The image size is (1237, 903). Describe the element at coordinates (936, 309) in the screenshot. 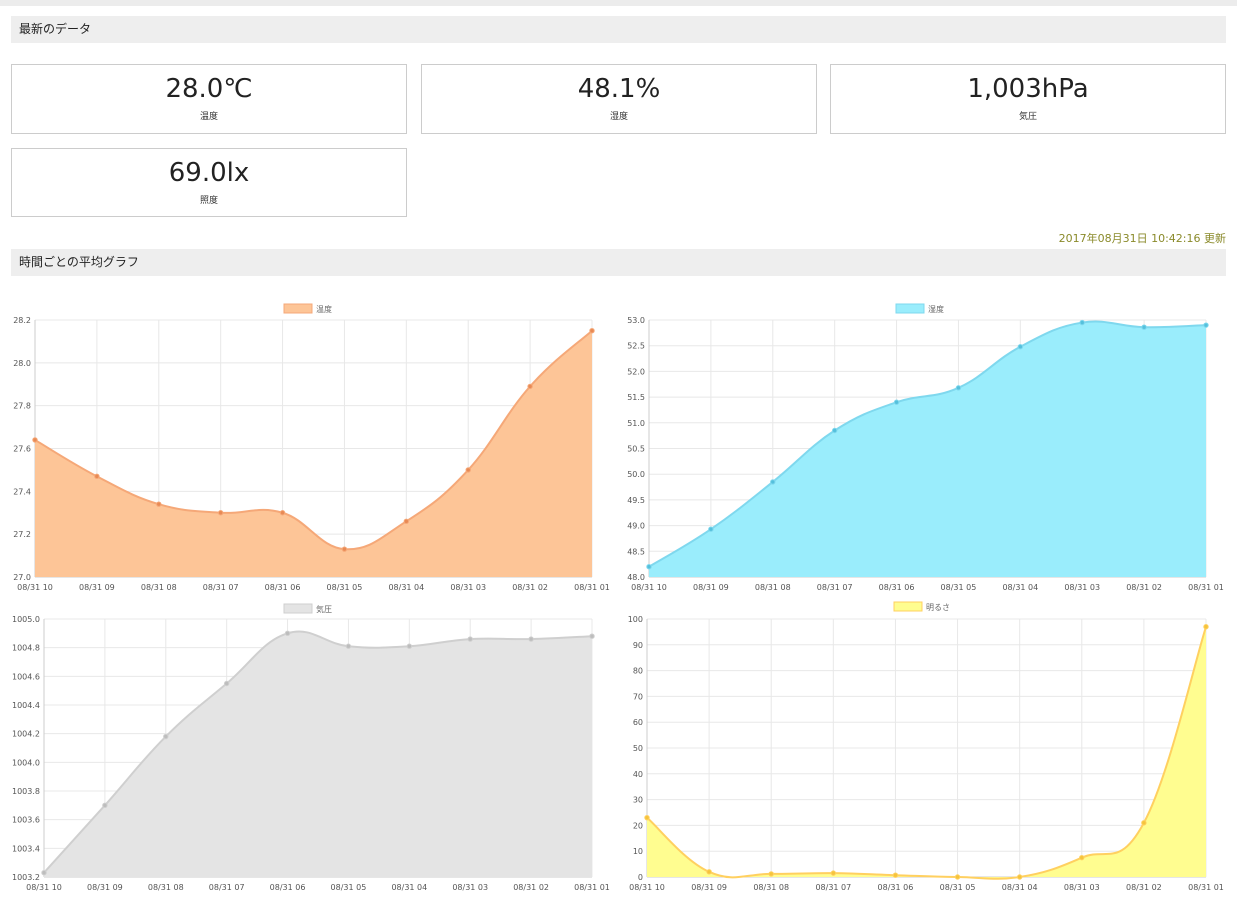

I see `legend-label: 湿度` at that location.